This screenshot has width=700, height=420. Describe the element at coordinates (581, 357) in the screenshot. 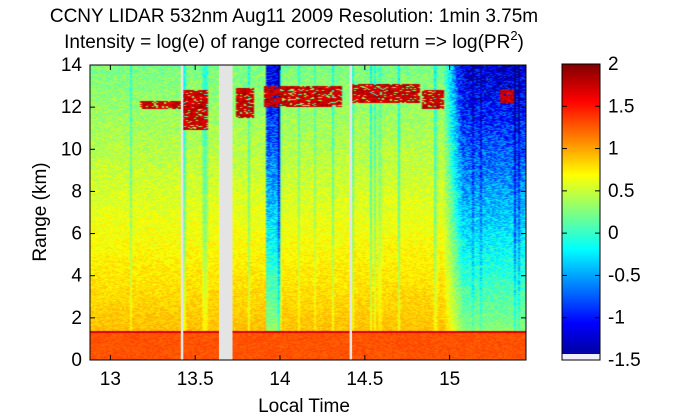

I see `colorbar-floor-swatch` at that location.